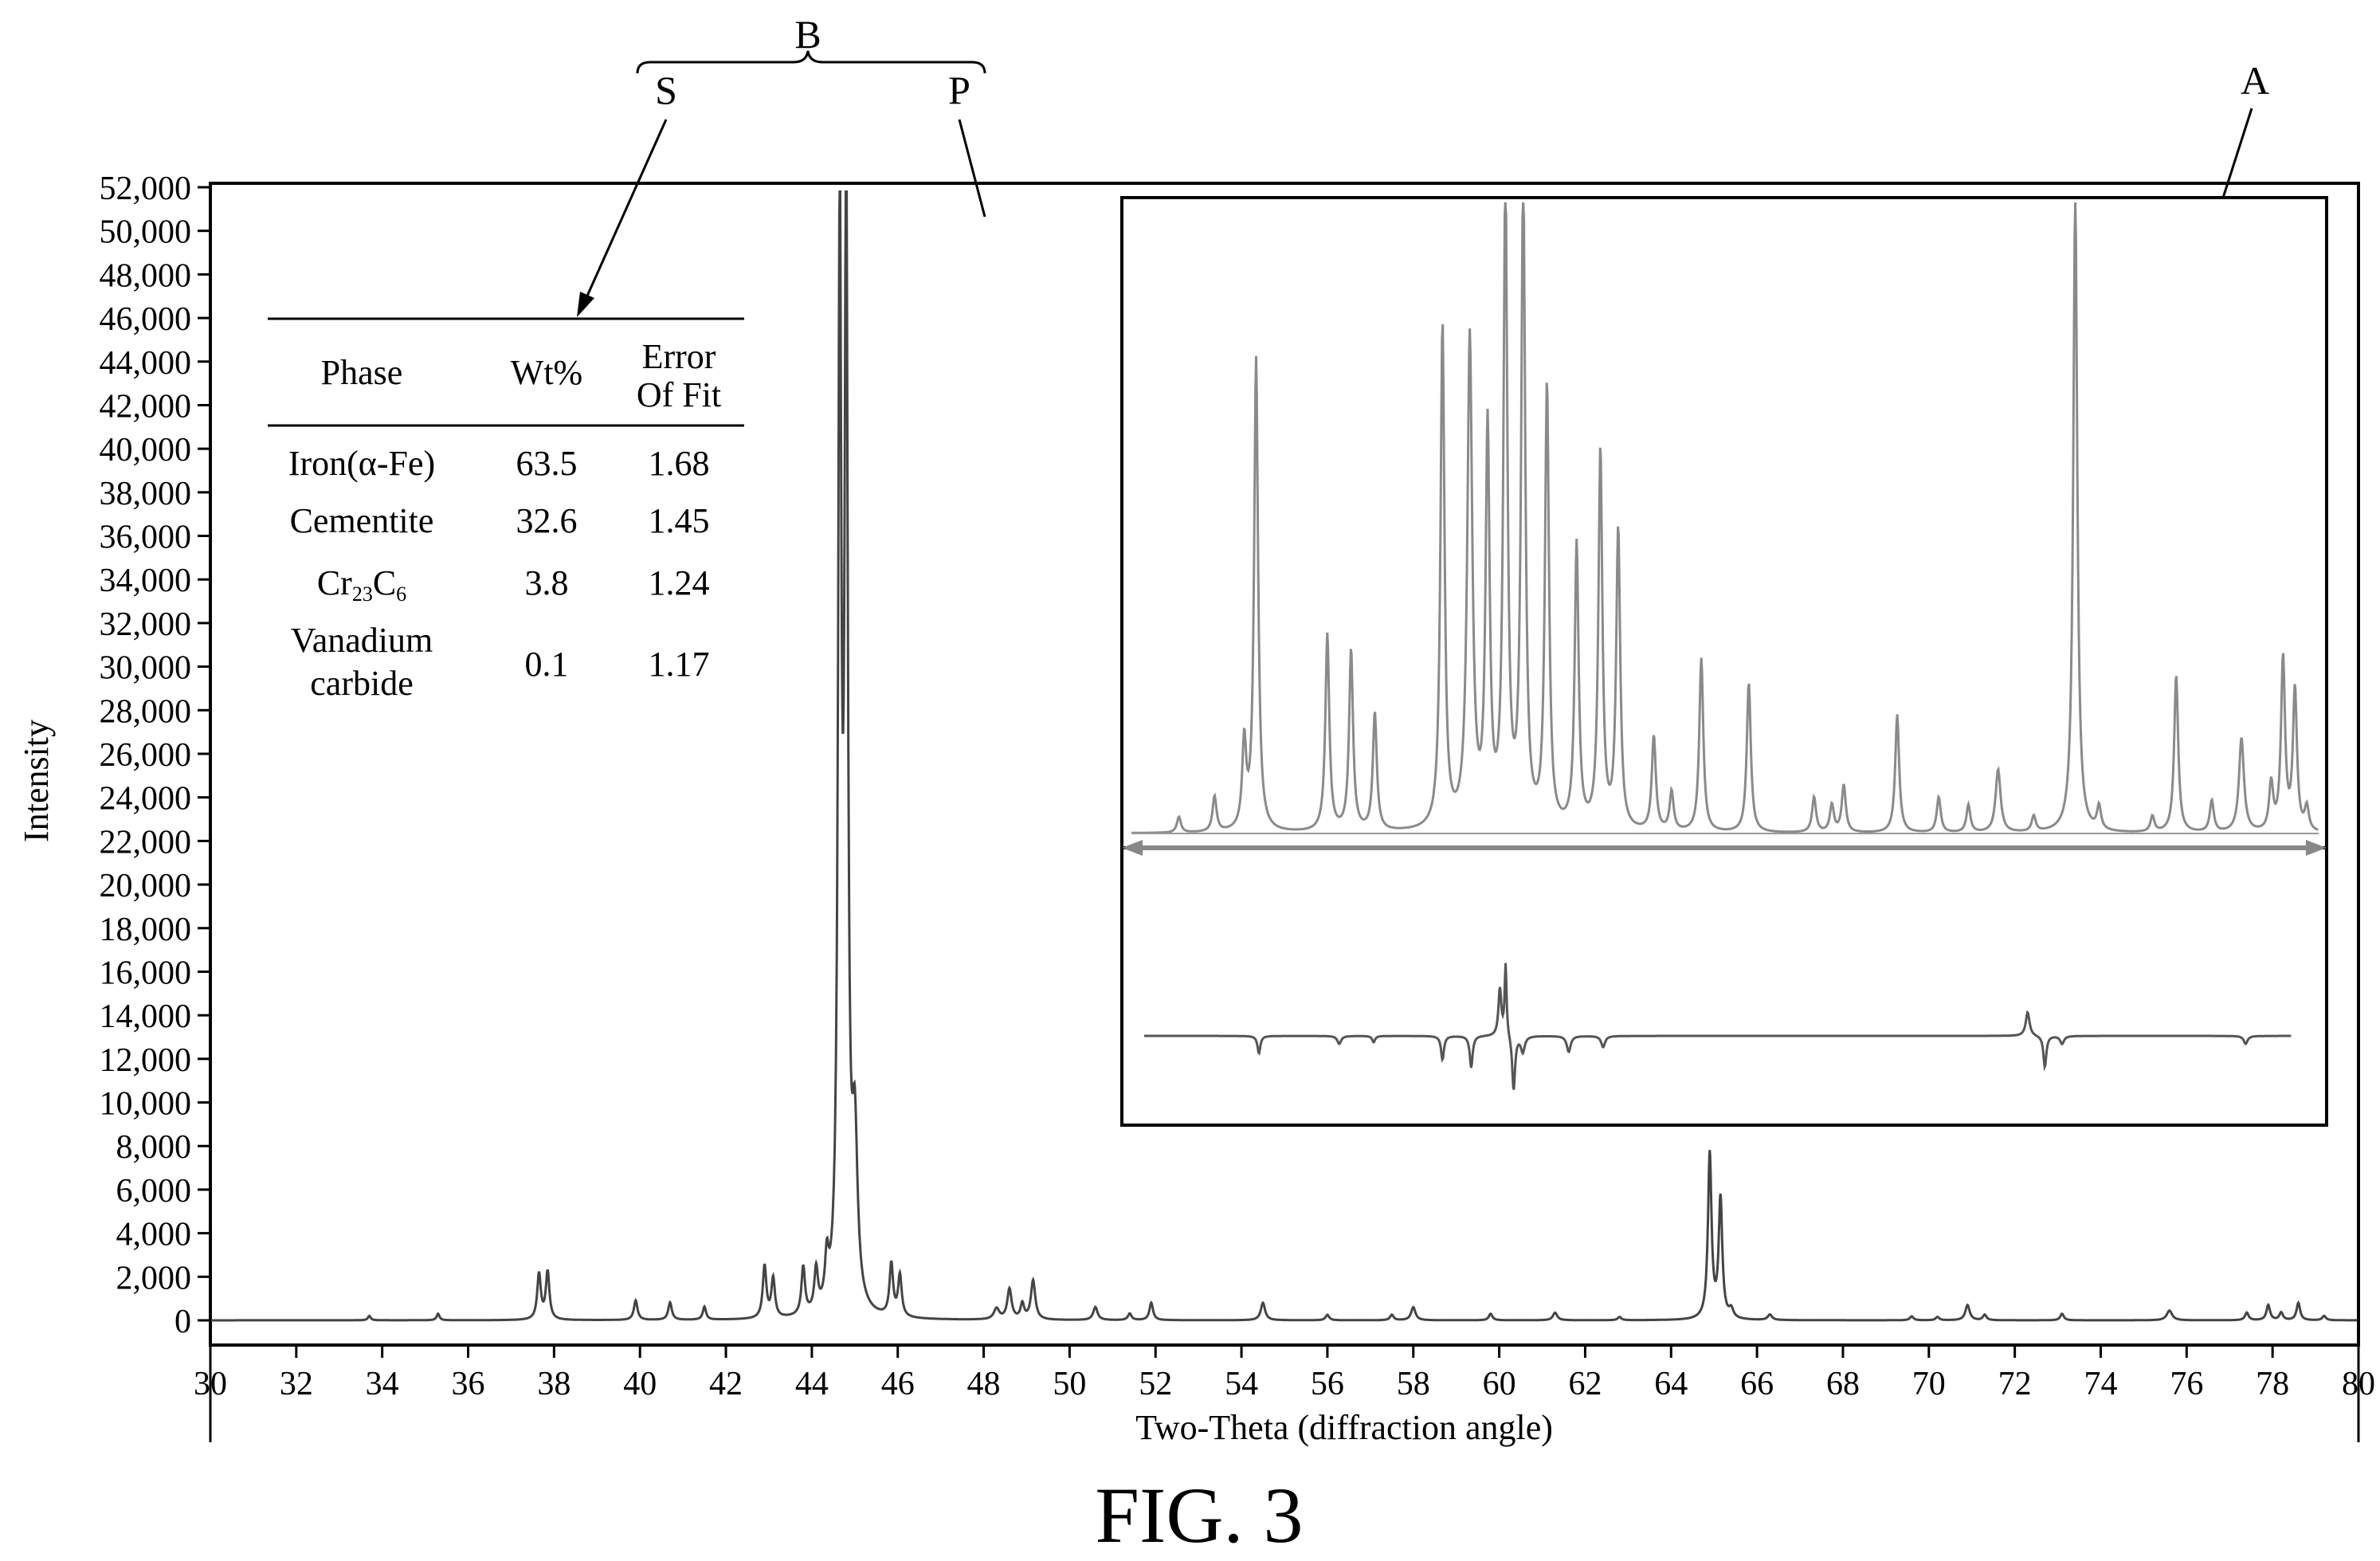 The image size is (2380, 1561). Describe the element at coordinates (1069, 1384) in the screenshot. I see `x-tick-label: 50` at that location.